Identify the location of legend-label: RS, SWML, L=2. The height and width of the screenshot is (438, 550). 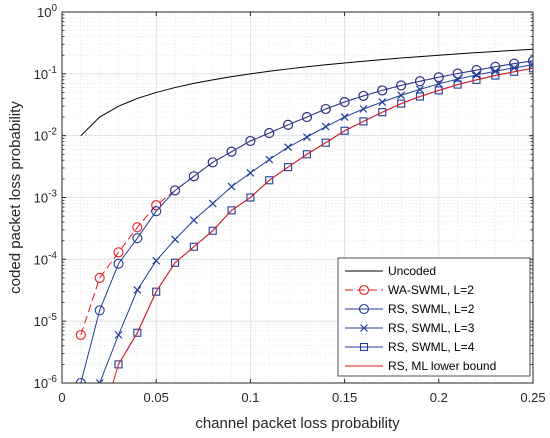
(431, 309).